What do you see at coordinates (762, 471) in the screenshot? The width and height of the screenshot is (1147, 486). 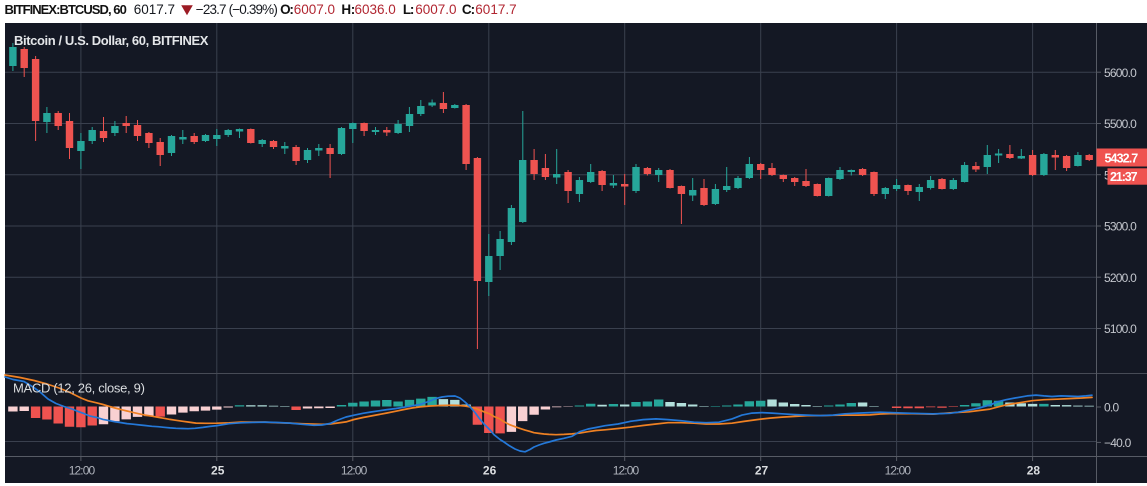 I see `svg-text: 27` at bounding box center [762, 471].